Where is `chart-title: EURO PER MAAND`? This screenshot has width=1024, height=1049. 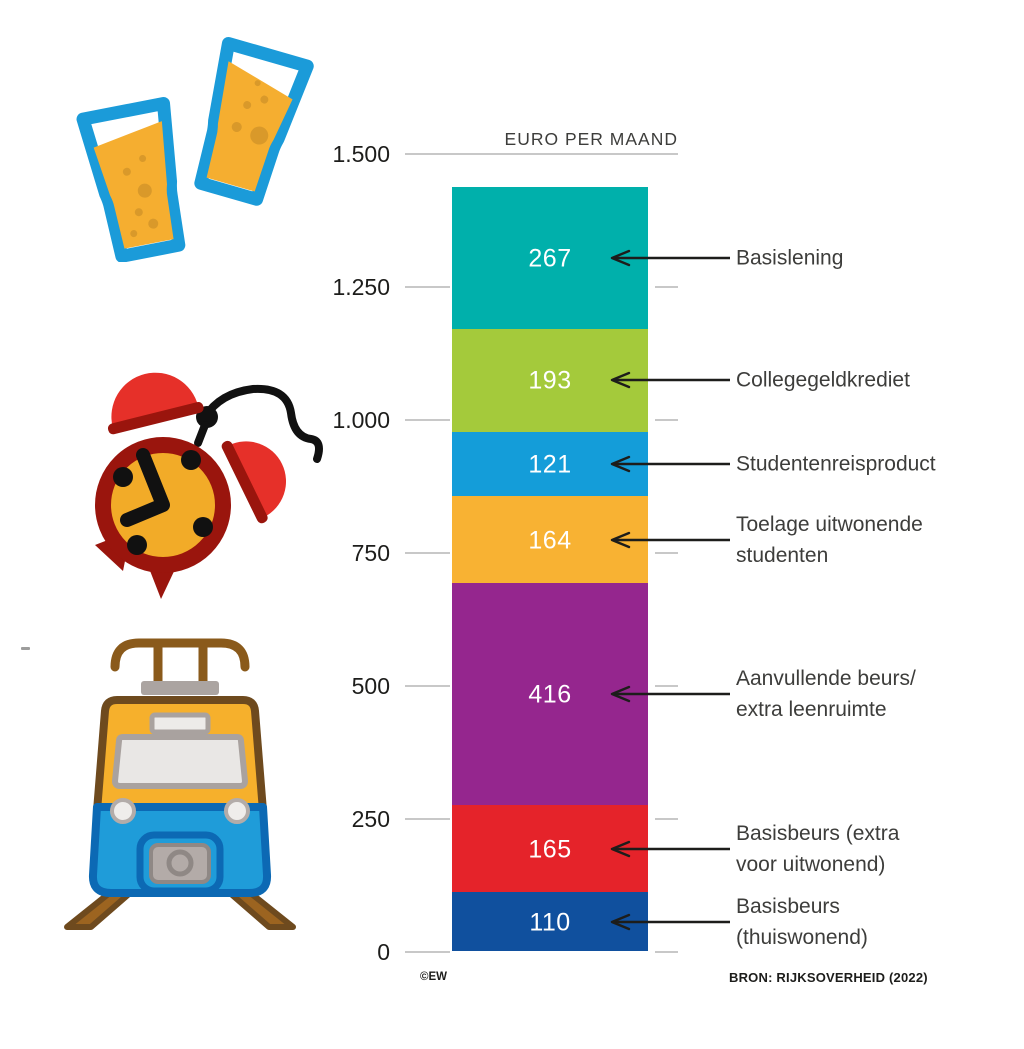 chart-title: EURO PER MAAND is located at coordinates (591, 139).